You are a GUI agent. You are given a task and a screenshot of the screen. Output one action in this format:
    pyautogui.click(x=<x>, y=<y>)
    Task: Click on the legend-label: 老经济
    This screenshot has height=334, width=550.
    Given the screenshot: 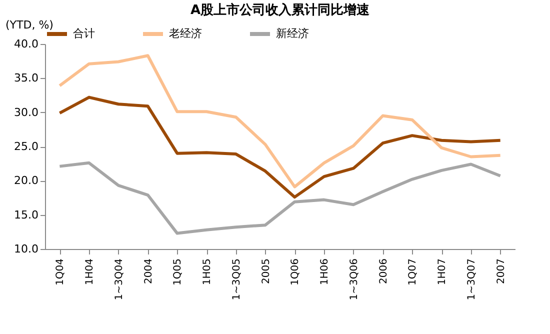 What is the action you would take?
    pyautogui.click(x=185, y=33)
    